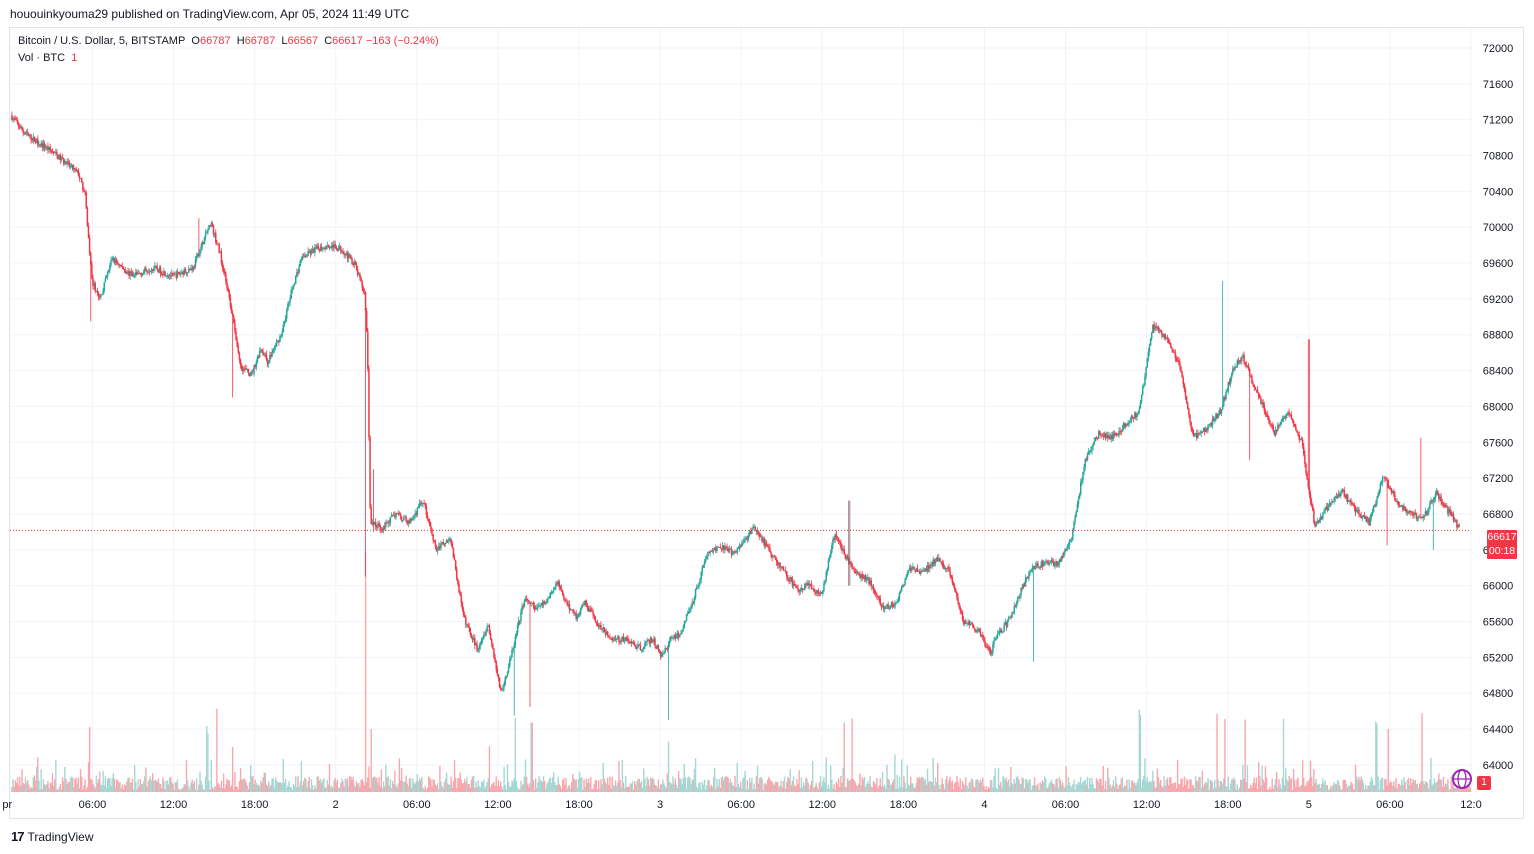 This screenshot has height=854, width=1534. I want to click on price-tick-label: 72000, so click(1498, 49).